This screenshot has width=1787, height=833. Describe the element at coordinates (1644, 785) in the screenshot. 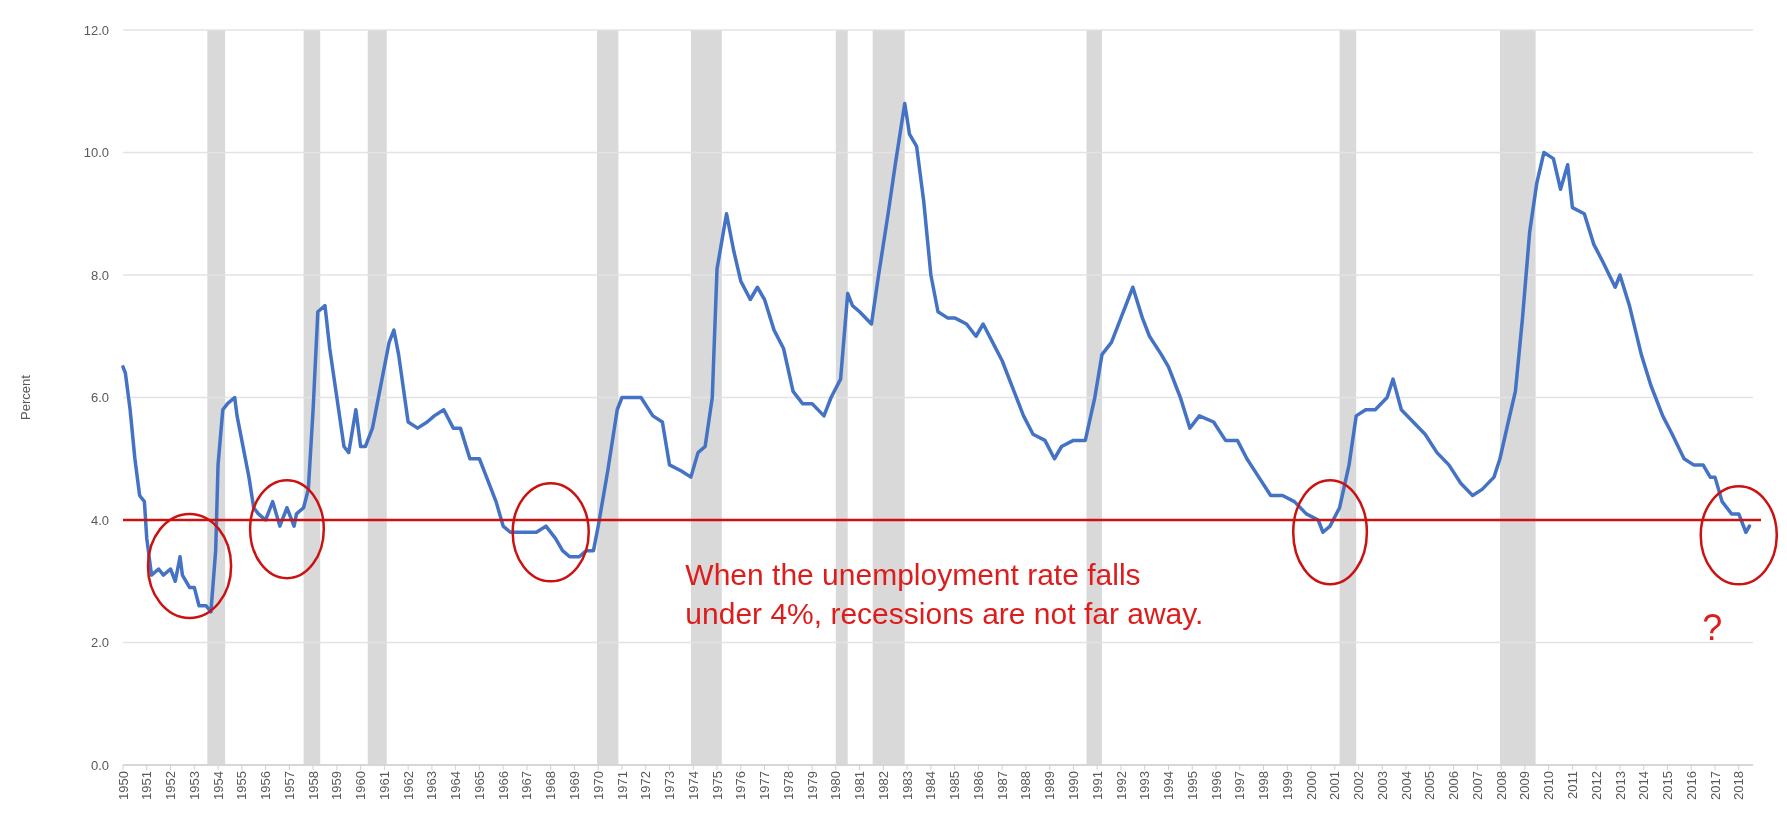

I see `x-tick-label: 2014` at that location.